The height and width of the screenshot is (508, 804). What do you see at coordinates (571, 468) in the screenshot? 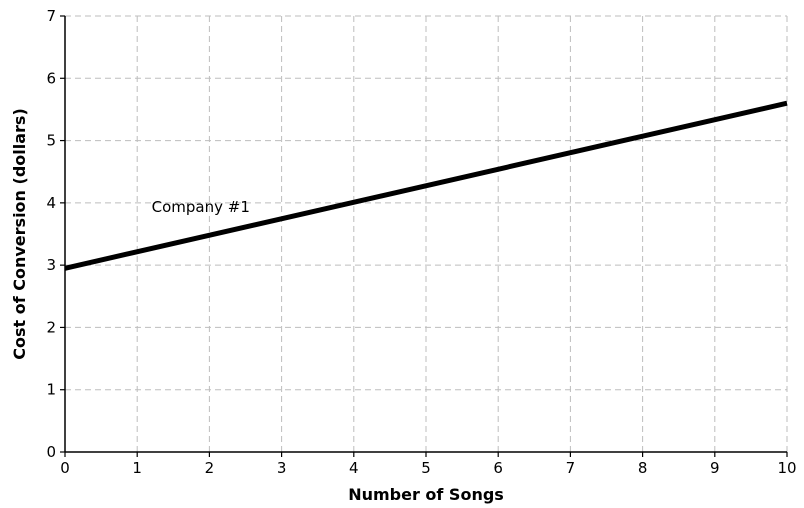
I see `x-tick-label: 7` at bounding box center [571, 468].